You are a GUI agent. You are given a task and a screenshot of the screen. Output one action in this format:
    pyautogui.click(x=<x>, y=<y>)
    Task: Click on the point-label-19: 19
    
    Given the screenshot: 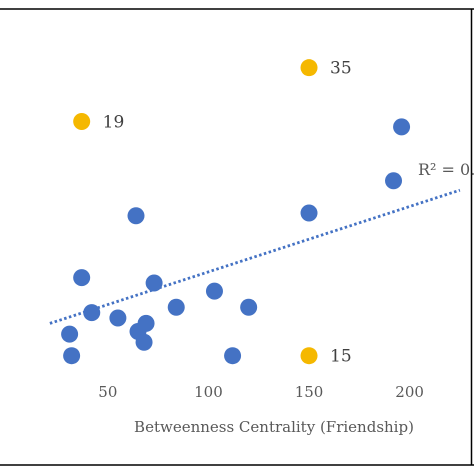 What is the action you would take?
    pyautogui.click(x=114, y=123)
    